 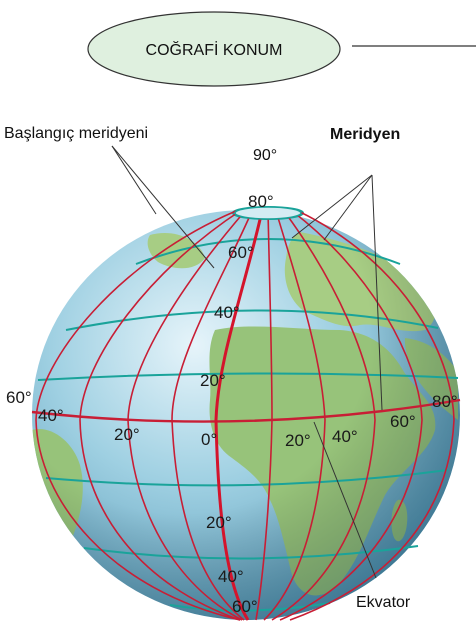 I want to click on polar-cap, so click(x=268, y=213).